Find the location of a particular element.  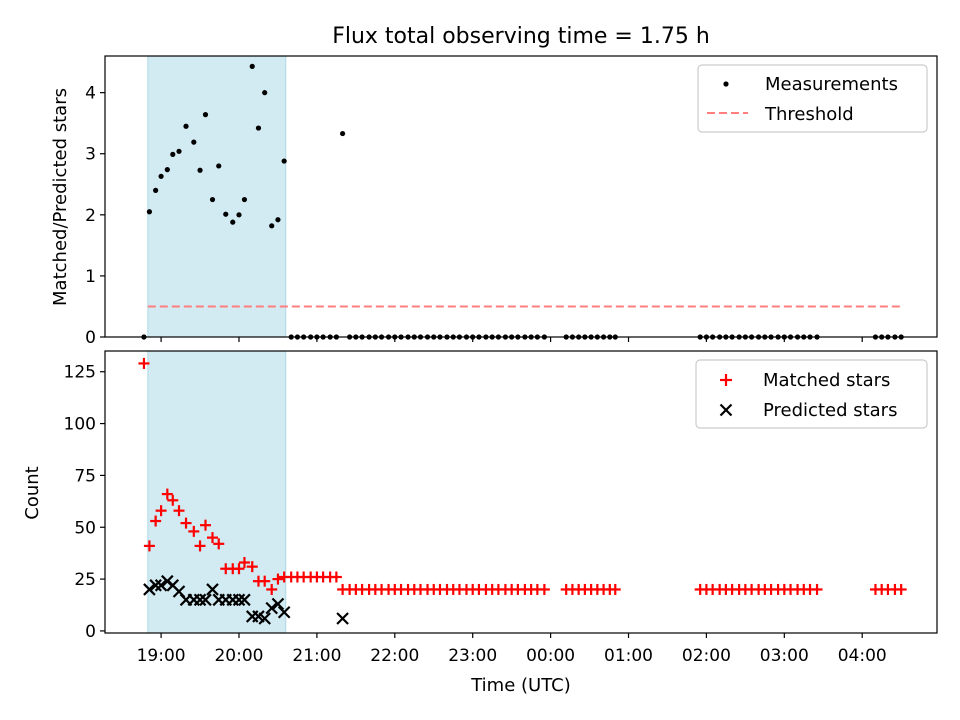

y-tick-label: 25 is located at coordinates (85, 580).